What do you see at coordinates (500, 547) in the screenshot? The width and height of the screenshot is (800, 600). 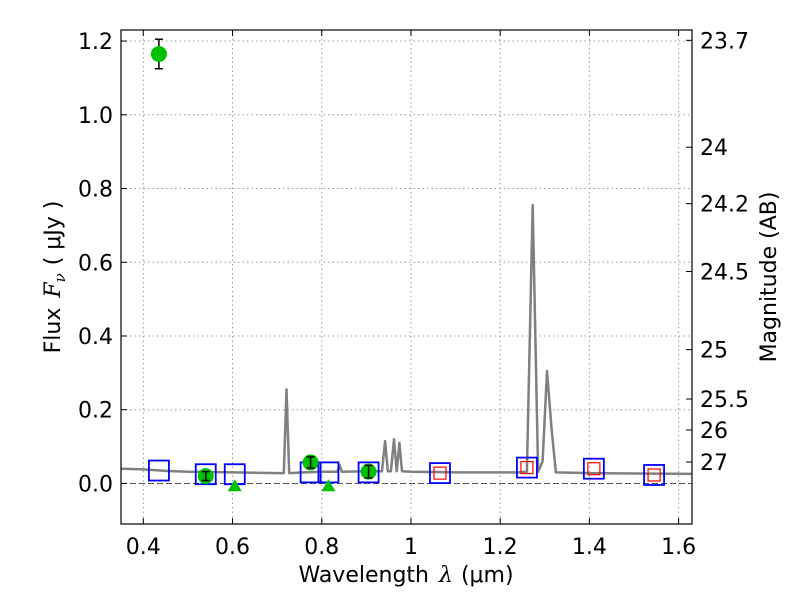 I see `x-tick-label: 1.2` at bounding box center [500, 547].